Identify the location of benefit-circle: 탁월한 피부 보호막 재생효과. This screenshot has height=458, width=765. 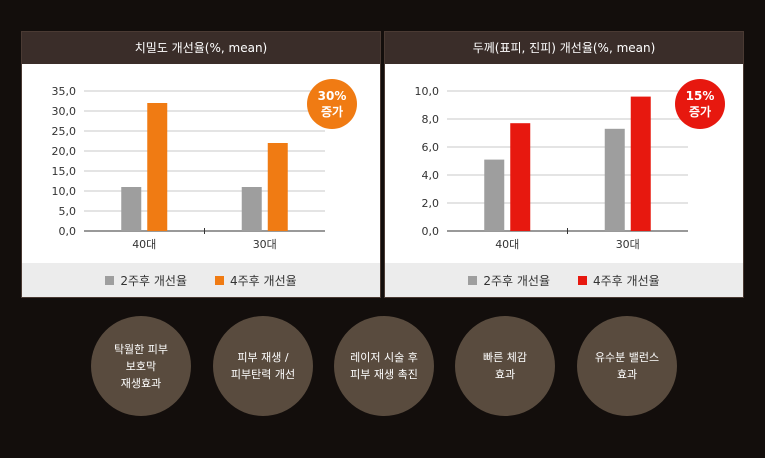
(141, 366).